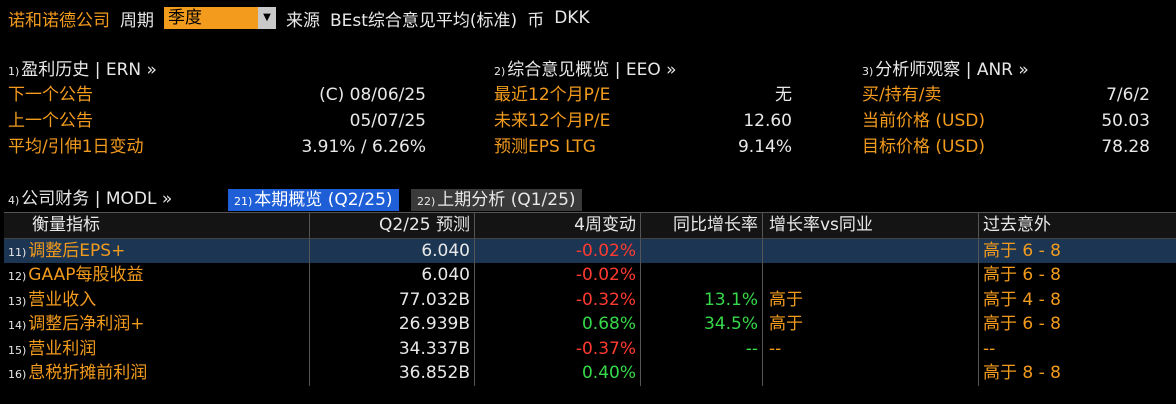 Image resolution: width=1176 pixels, height=404 pixels. I want to click on metric-cell: 14) 调整后净利润+, so click(157, 324).